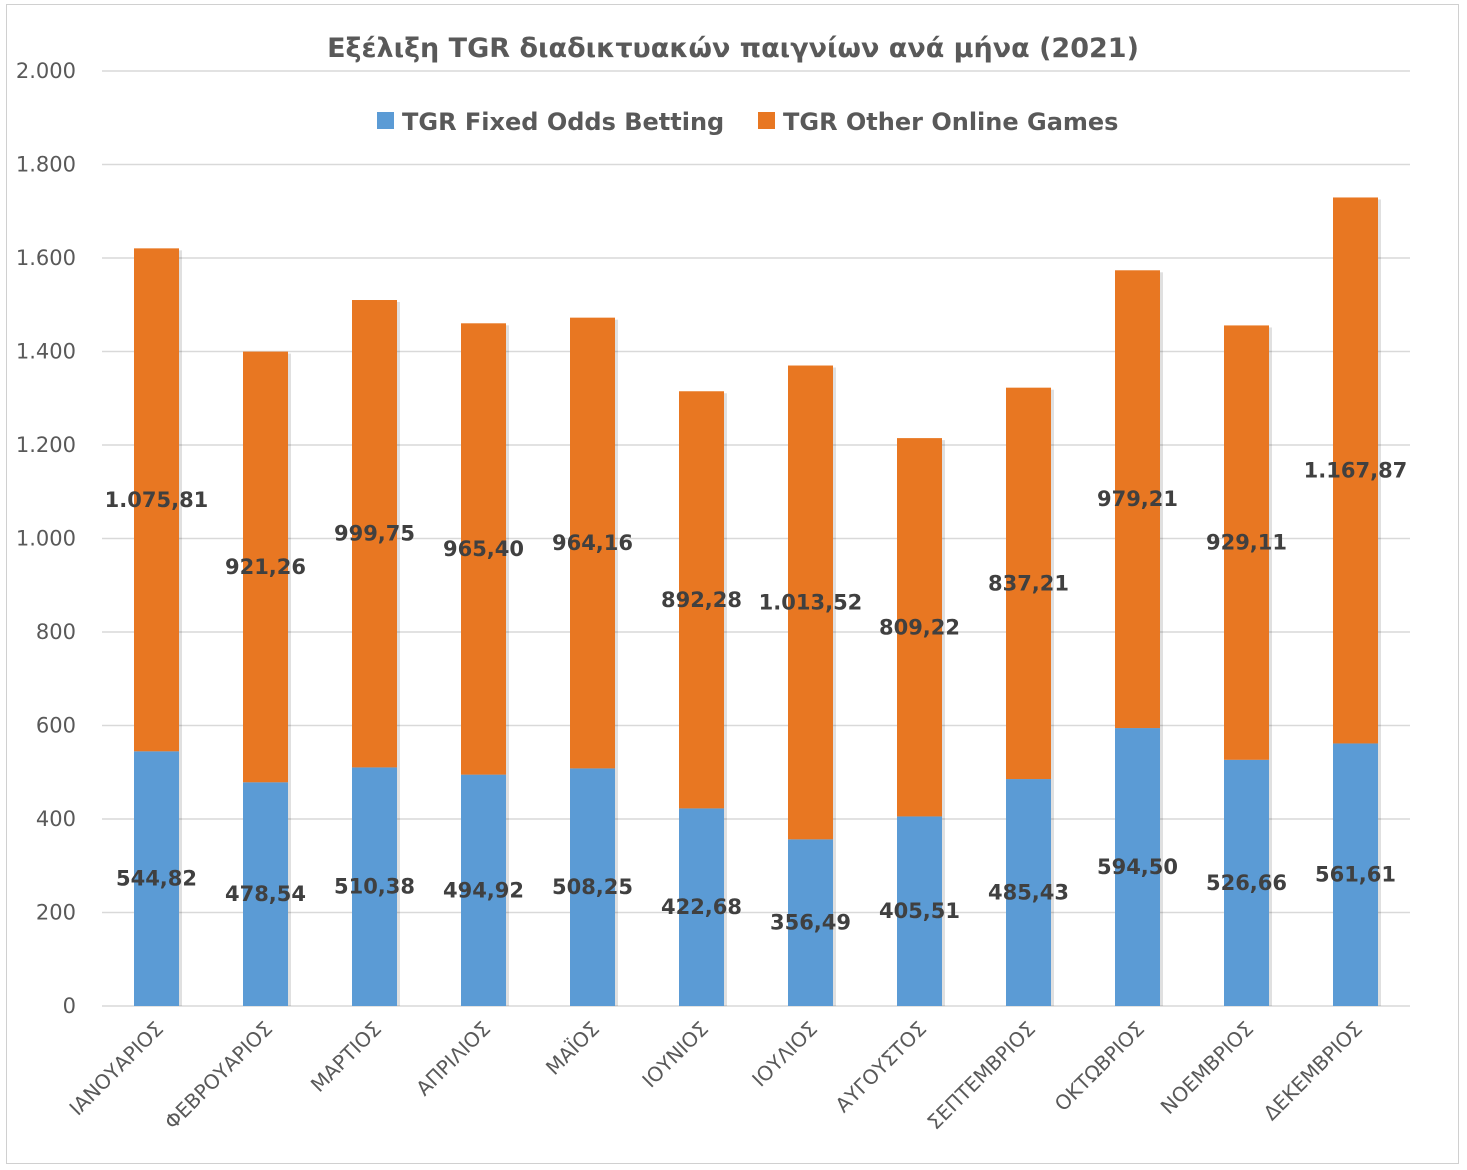 The image size is (1467, 1170). I want to click on data-label-fixed-odds: 526,66, so click(1246, 883).